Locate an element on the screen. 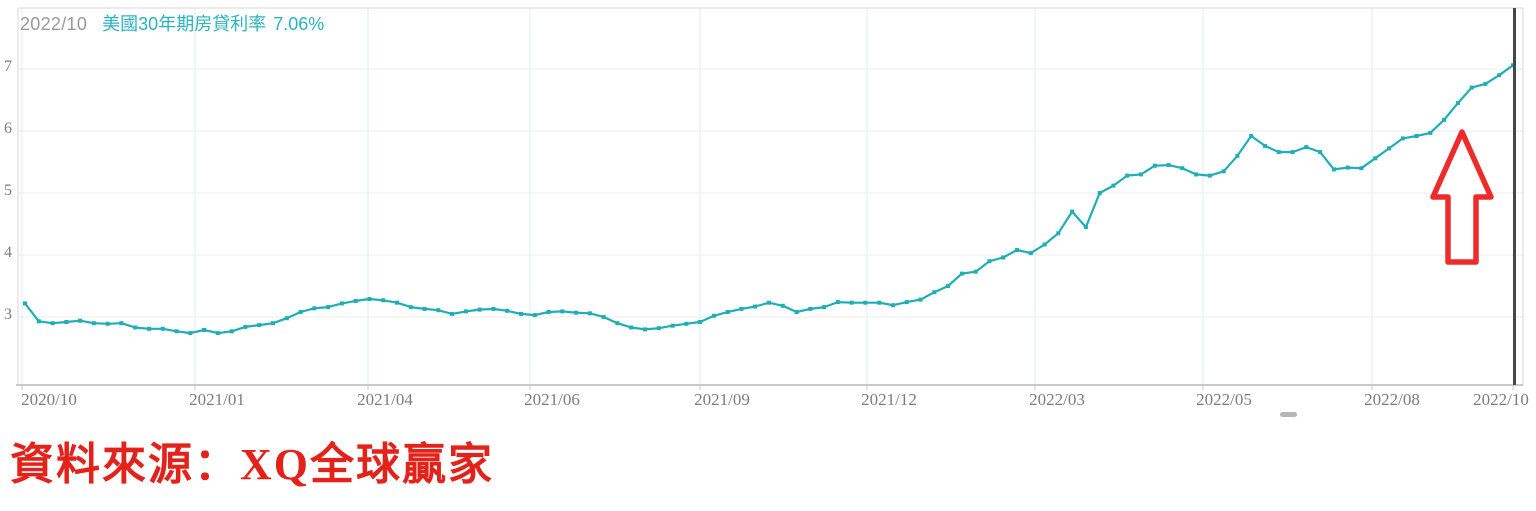  latest-value-label: 7.06% is located at coordinates (299, 24).